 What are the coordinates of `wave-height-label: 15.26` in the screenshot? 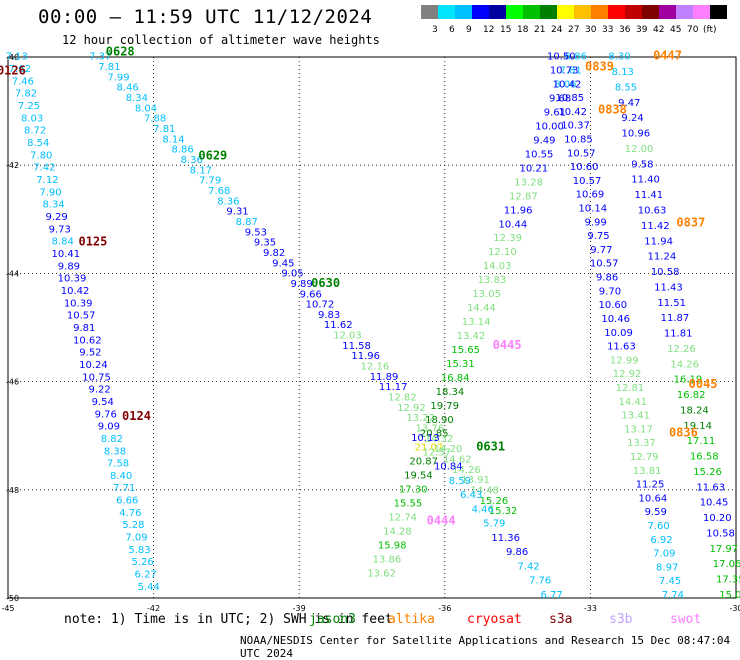 It's located at (494, 501).